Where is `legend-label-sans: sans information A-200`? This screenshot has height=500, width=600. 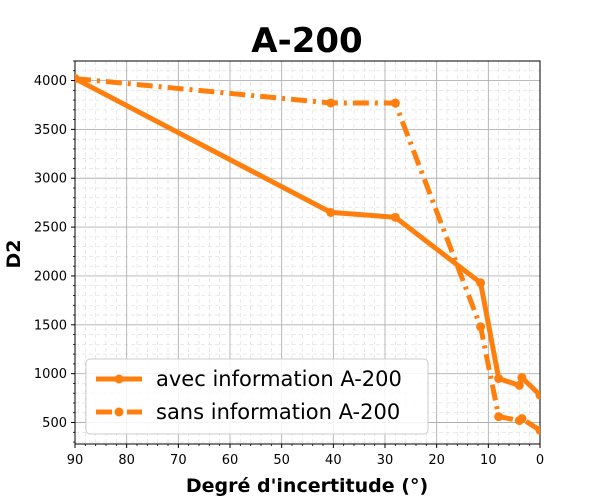 legend-label-sans: sans information A-200 is located at coordinates (278, 412).